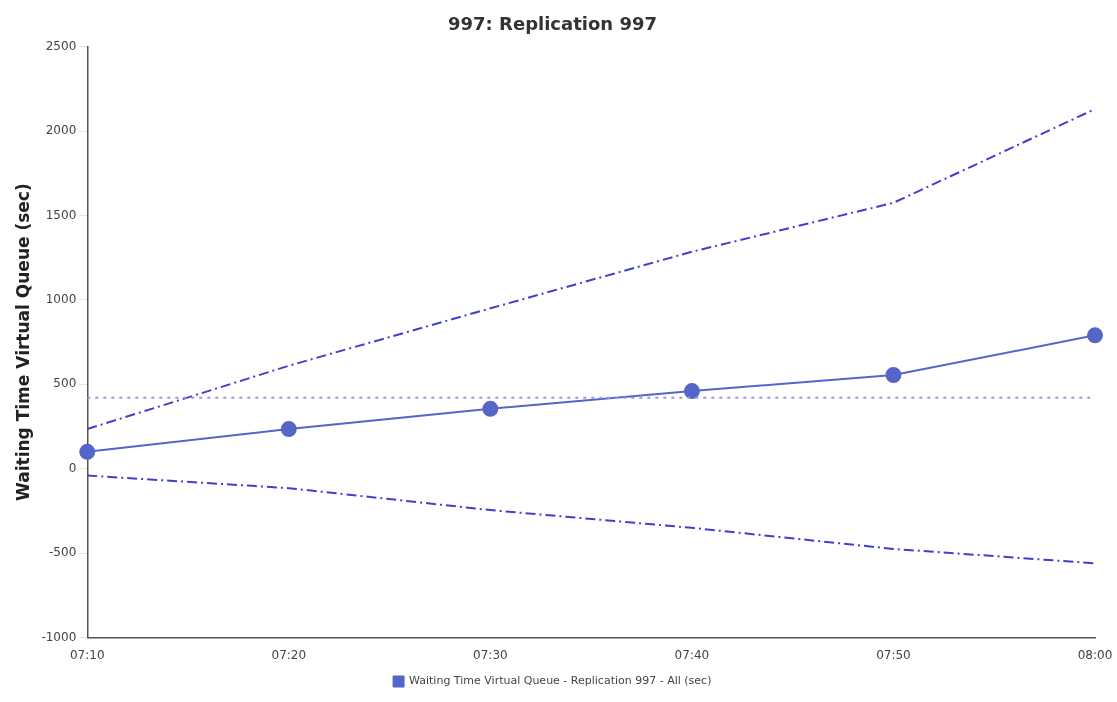 The height and width of the screenshot is (702, 1117). What do you see at coordinates (552, 24) in the screenshot?
I see `chart-title: 997: Replication 997` at bounding box center [552, 24].